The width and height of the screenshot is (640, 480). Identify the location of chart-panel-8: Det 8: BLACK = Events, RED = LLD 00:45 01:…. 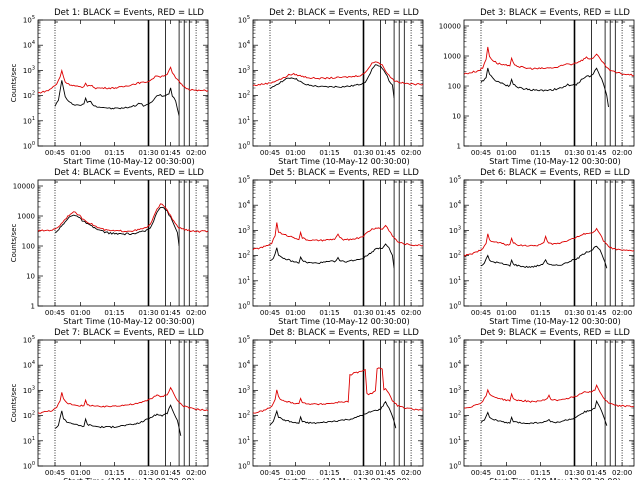
(331, 404).